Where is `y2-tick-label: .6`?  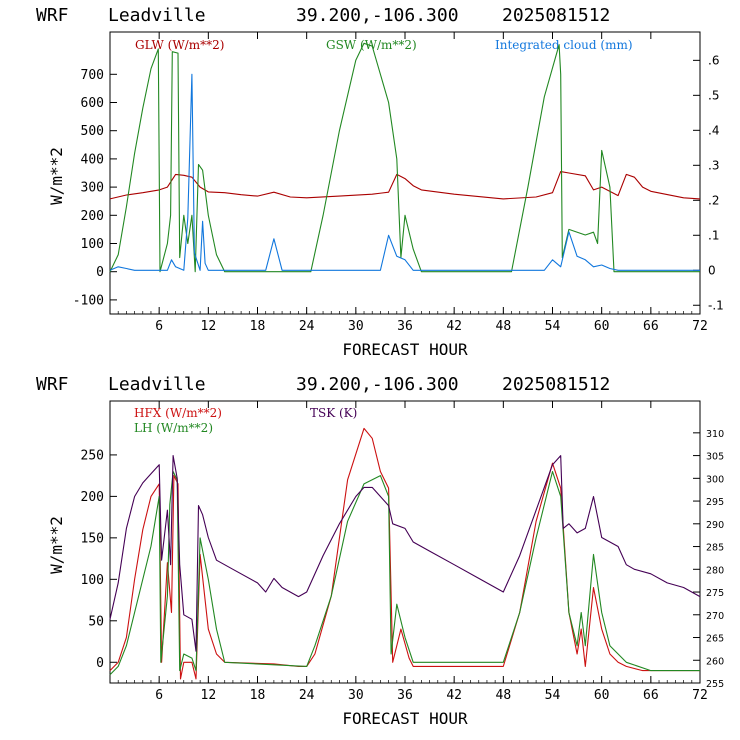
y2-tick-label: .6 is located at coordinates (713, 60).